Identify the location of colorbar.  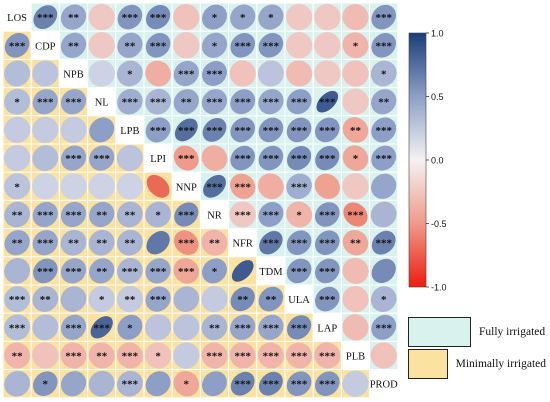
(417, 160).